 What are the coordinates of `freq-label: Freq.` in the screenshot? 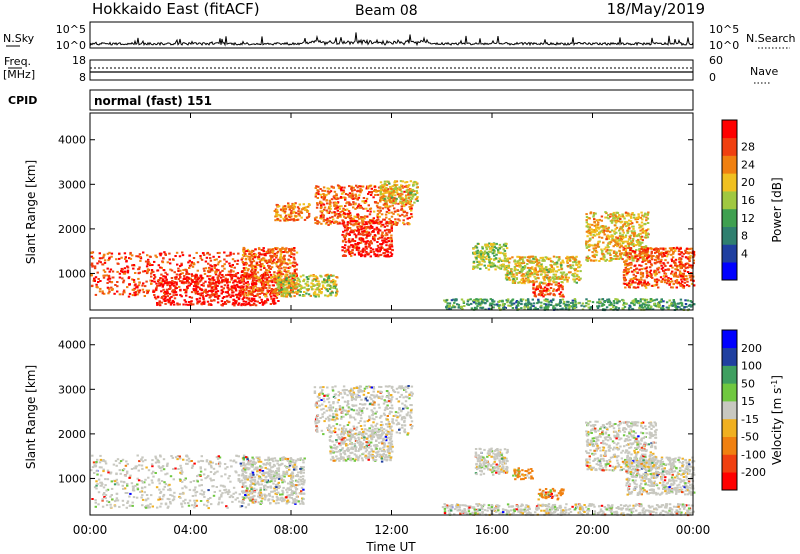 It's located at (17, 61).